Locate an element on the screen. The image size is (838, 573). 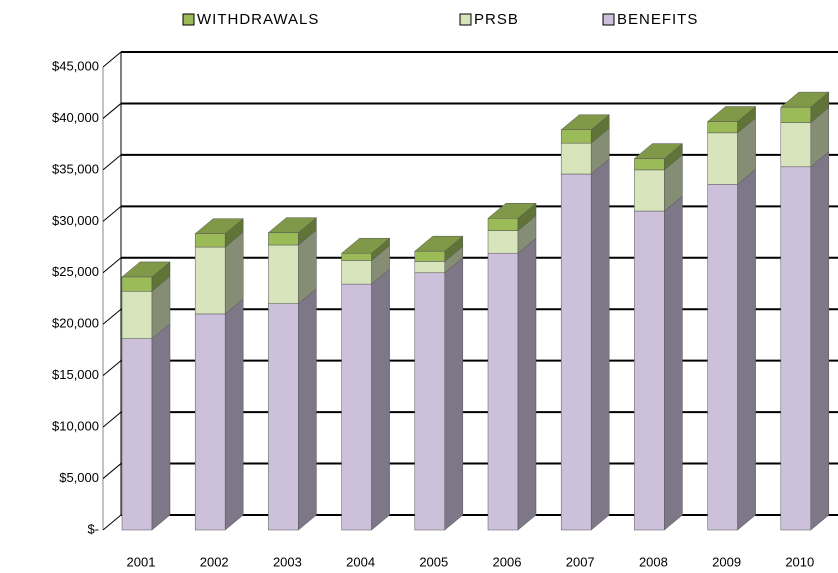
x-tick-label: 2005 is located at coordinates (433, 561).